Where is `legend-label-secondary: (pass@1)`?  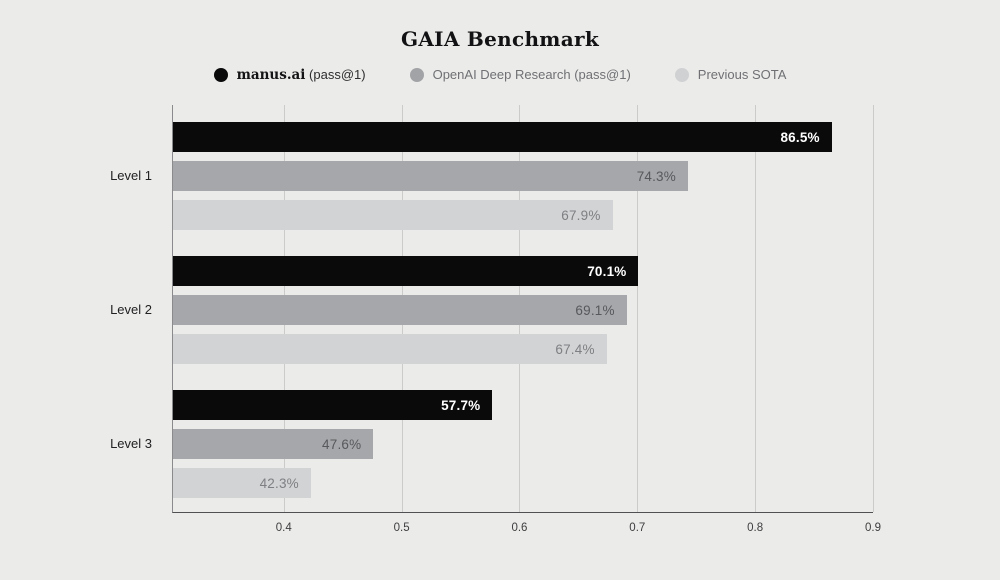
legend-label-secondary: (pass@1) is located at coordinates (337, 74).